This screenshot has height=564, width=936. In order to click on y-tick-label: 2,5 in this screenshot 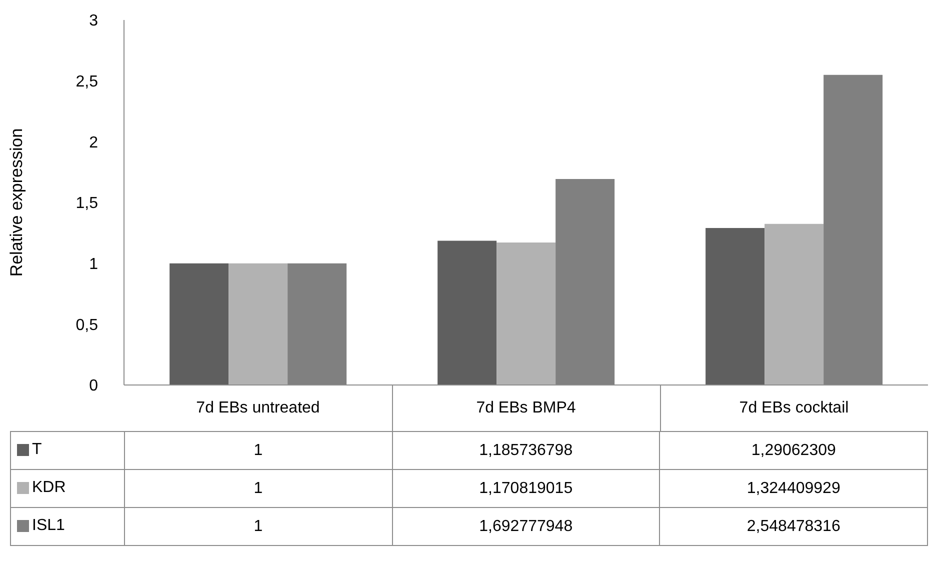, I will do `click(87, 82)`.